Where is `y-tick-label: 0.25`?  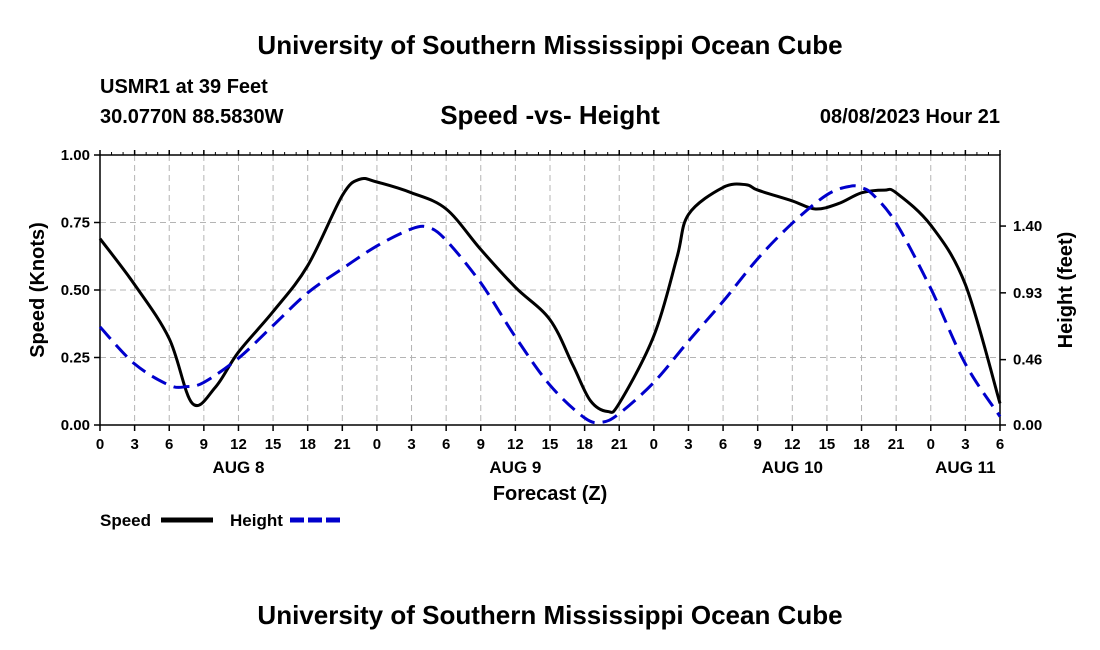 y-tick-label: 0.25 is located at coordinates (75, 358).